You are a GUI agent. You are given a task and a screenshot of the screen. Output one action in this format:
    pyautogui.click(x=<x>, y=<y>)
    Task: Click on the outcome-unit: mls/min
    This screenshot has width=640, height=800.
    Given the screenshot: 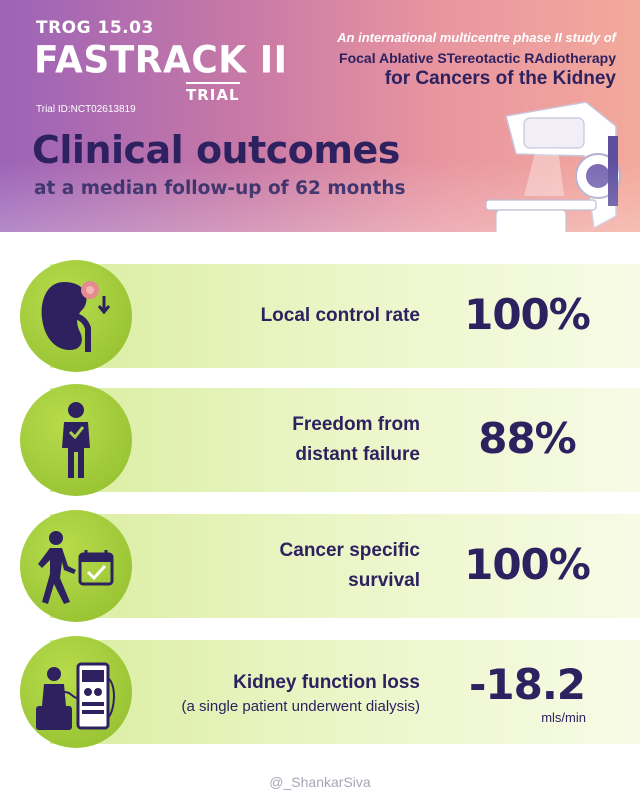 What is the action you would take?
    pyautogui.click(x=563, y=717)
    